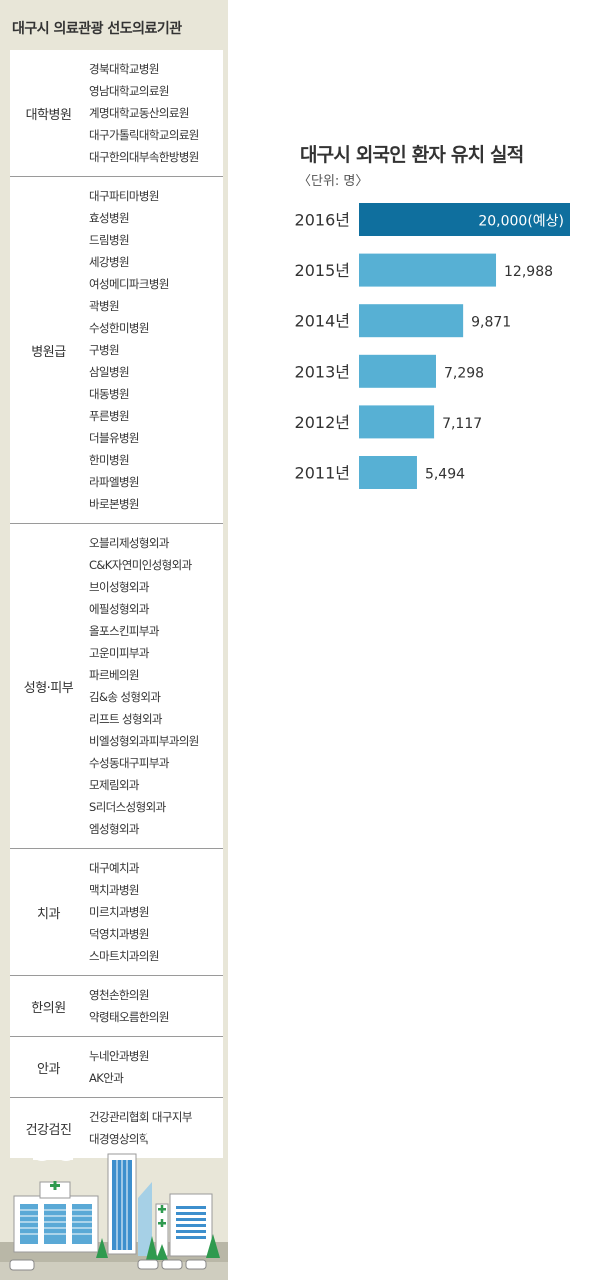 The height and width of the screenshot is (1280, 600). Describe the element at coordinates (119, 934) in the screenshot. I see `institution-item: 덕영치과병원` at that location.